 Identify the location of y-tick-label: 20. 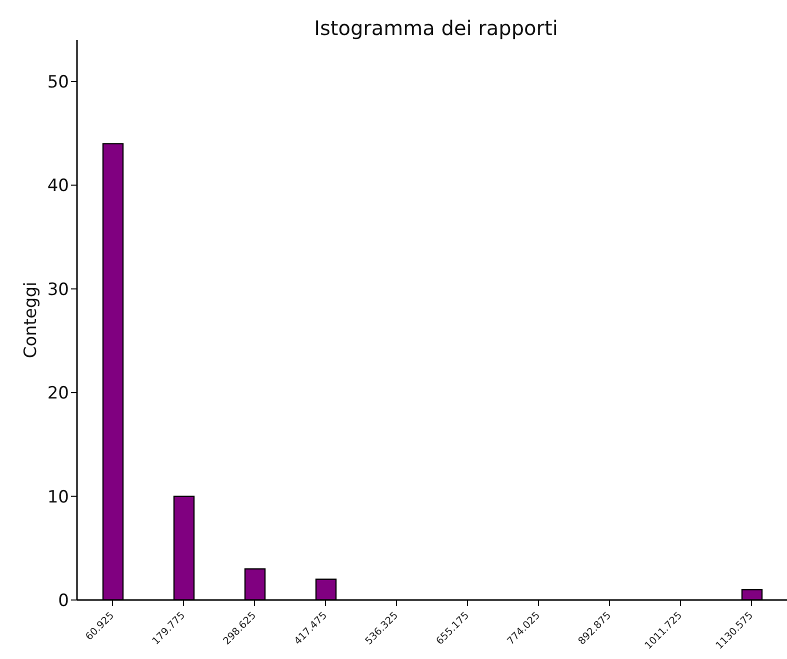
(58, 394).